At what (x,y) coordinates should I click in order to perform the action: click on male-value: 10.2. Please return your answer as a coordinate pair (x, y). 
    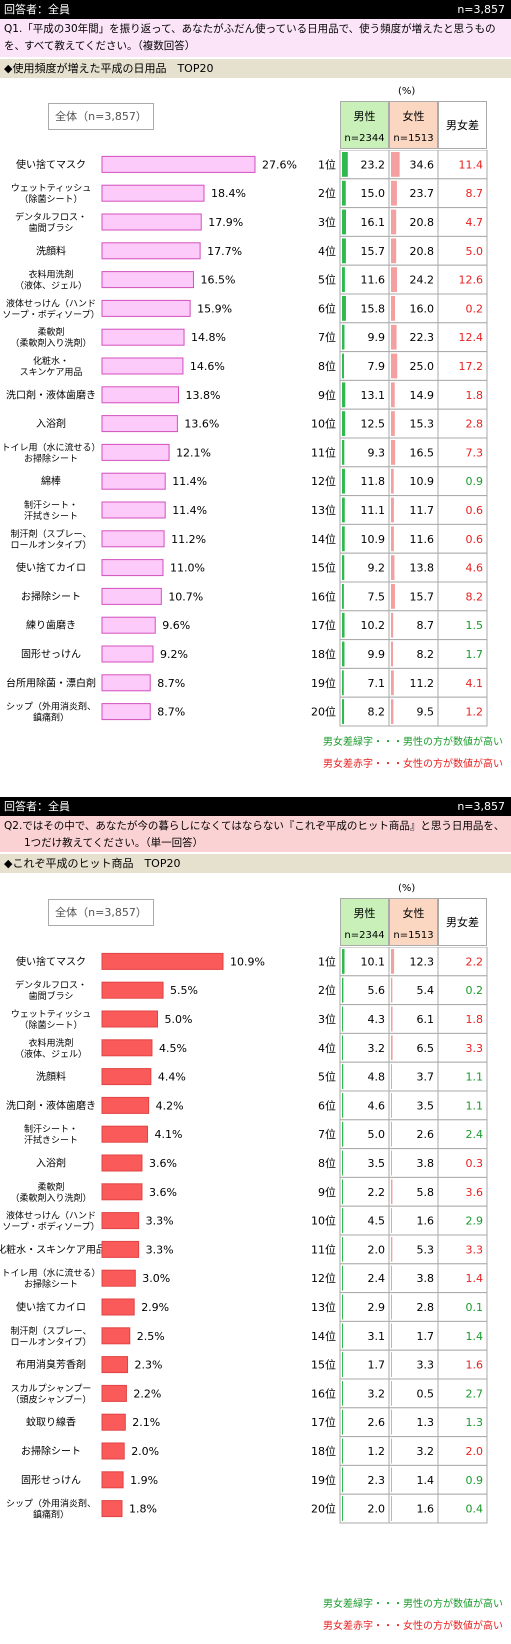
    Looking at the image, I should click on (373, 625).